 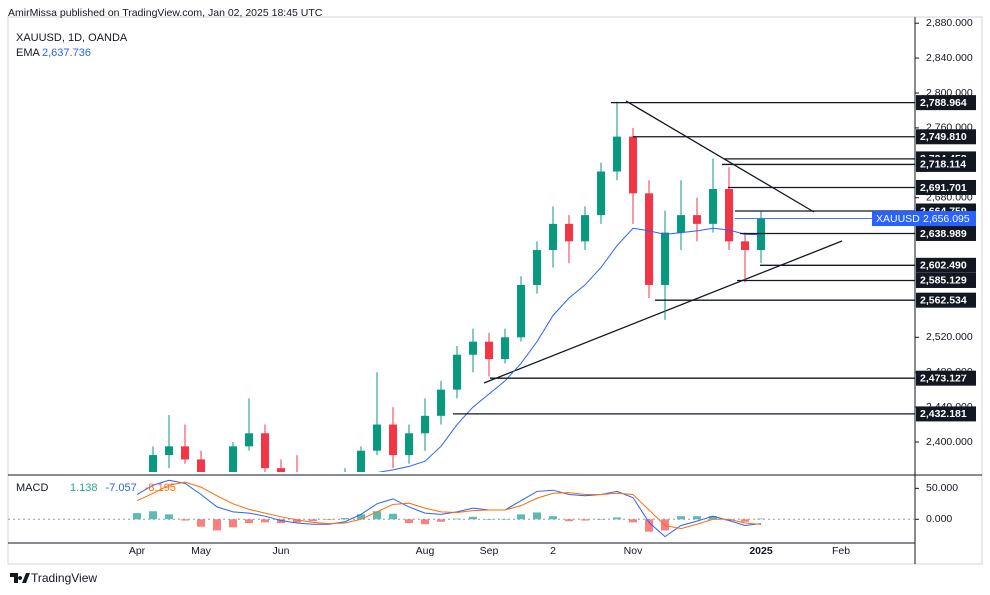 I want to click on x-tick-label: Jun, so click(x=281, y=551).